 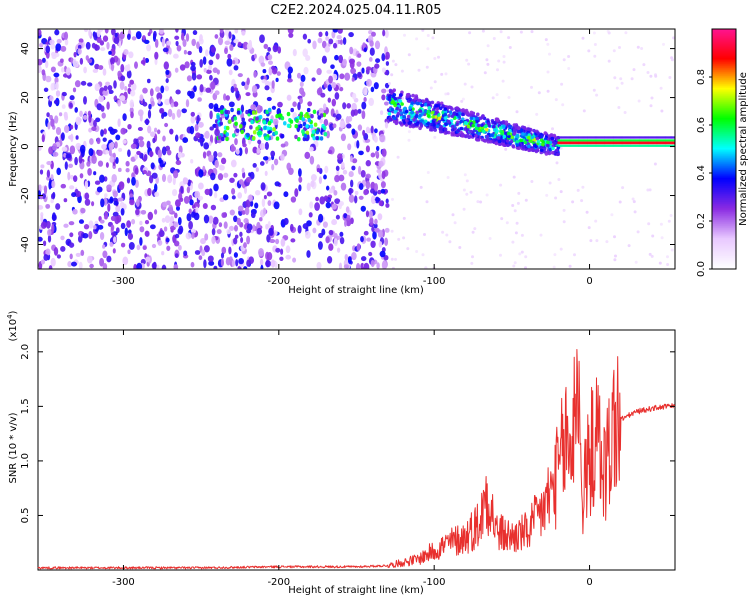 What do you see at coordinates (356, 290) in the screenshot?
I see `spectrogram-x-axis-label: Height of straight line (km)` at bounding box center [356, 290].